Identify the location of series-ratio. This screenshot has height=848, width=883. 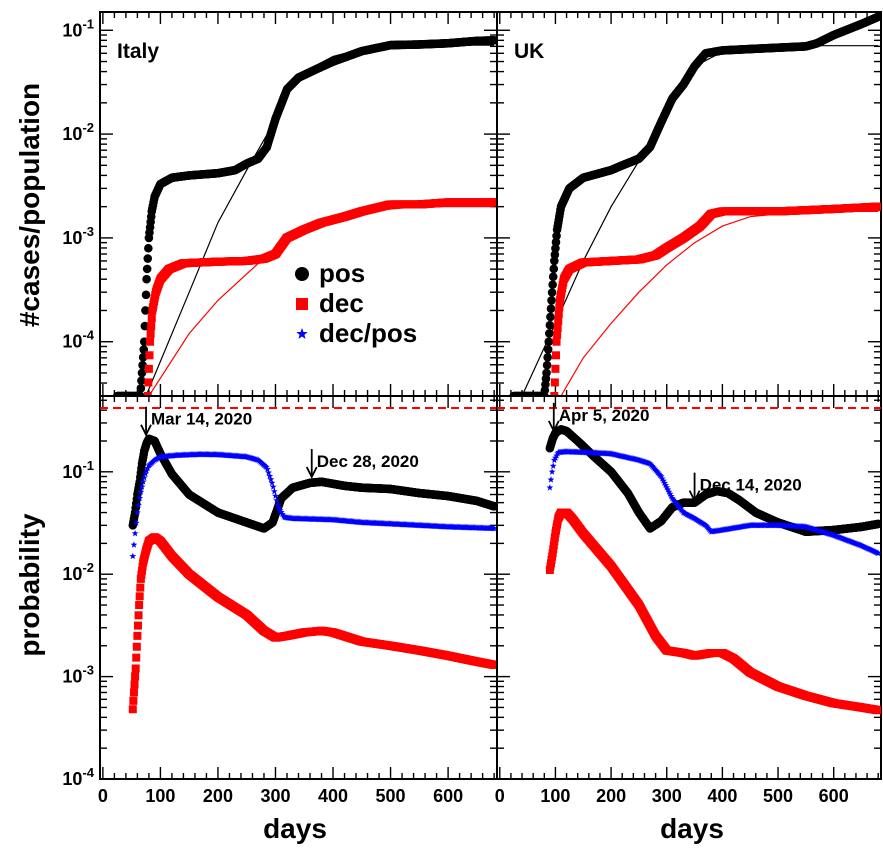
(313, 505).